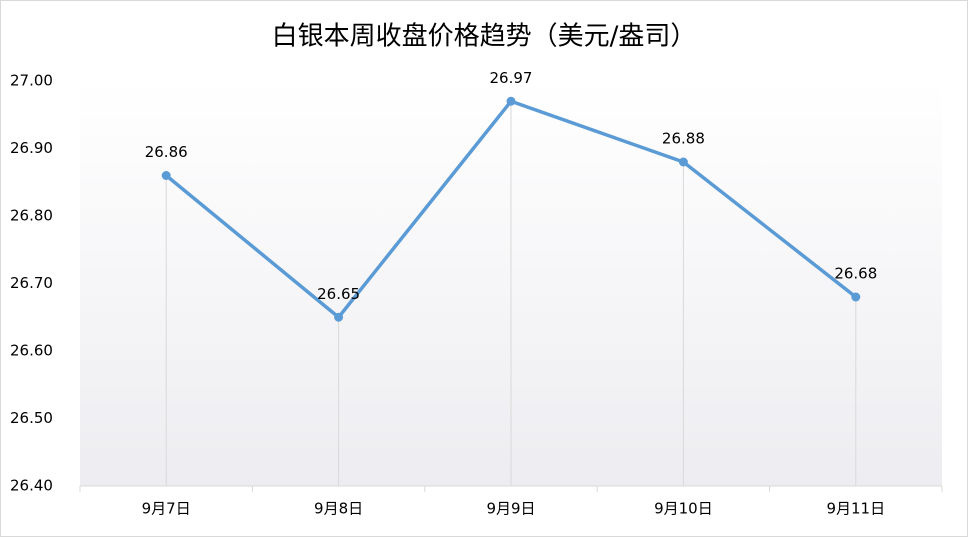  Describe the element at coordinates (31, 216) in the screenshot. I see `y-tick-label: 26.80` at that location.